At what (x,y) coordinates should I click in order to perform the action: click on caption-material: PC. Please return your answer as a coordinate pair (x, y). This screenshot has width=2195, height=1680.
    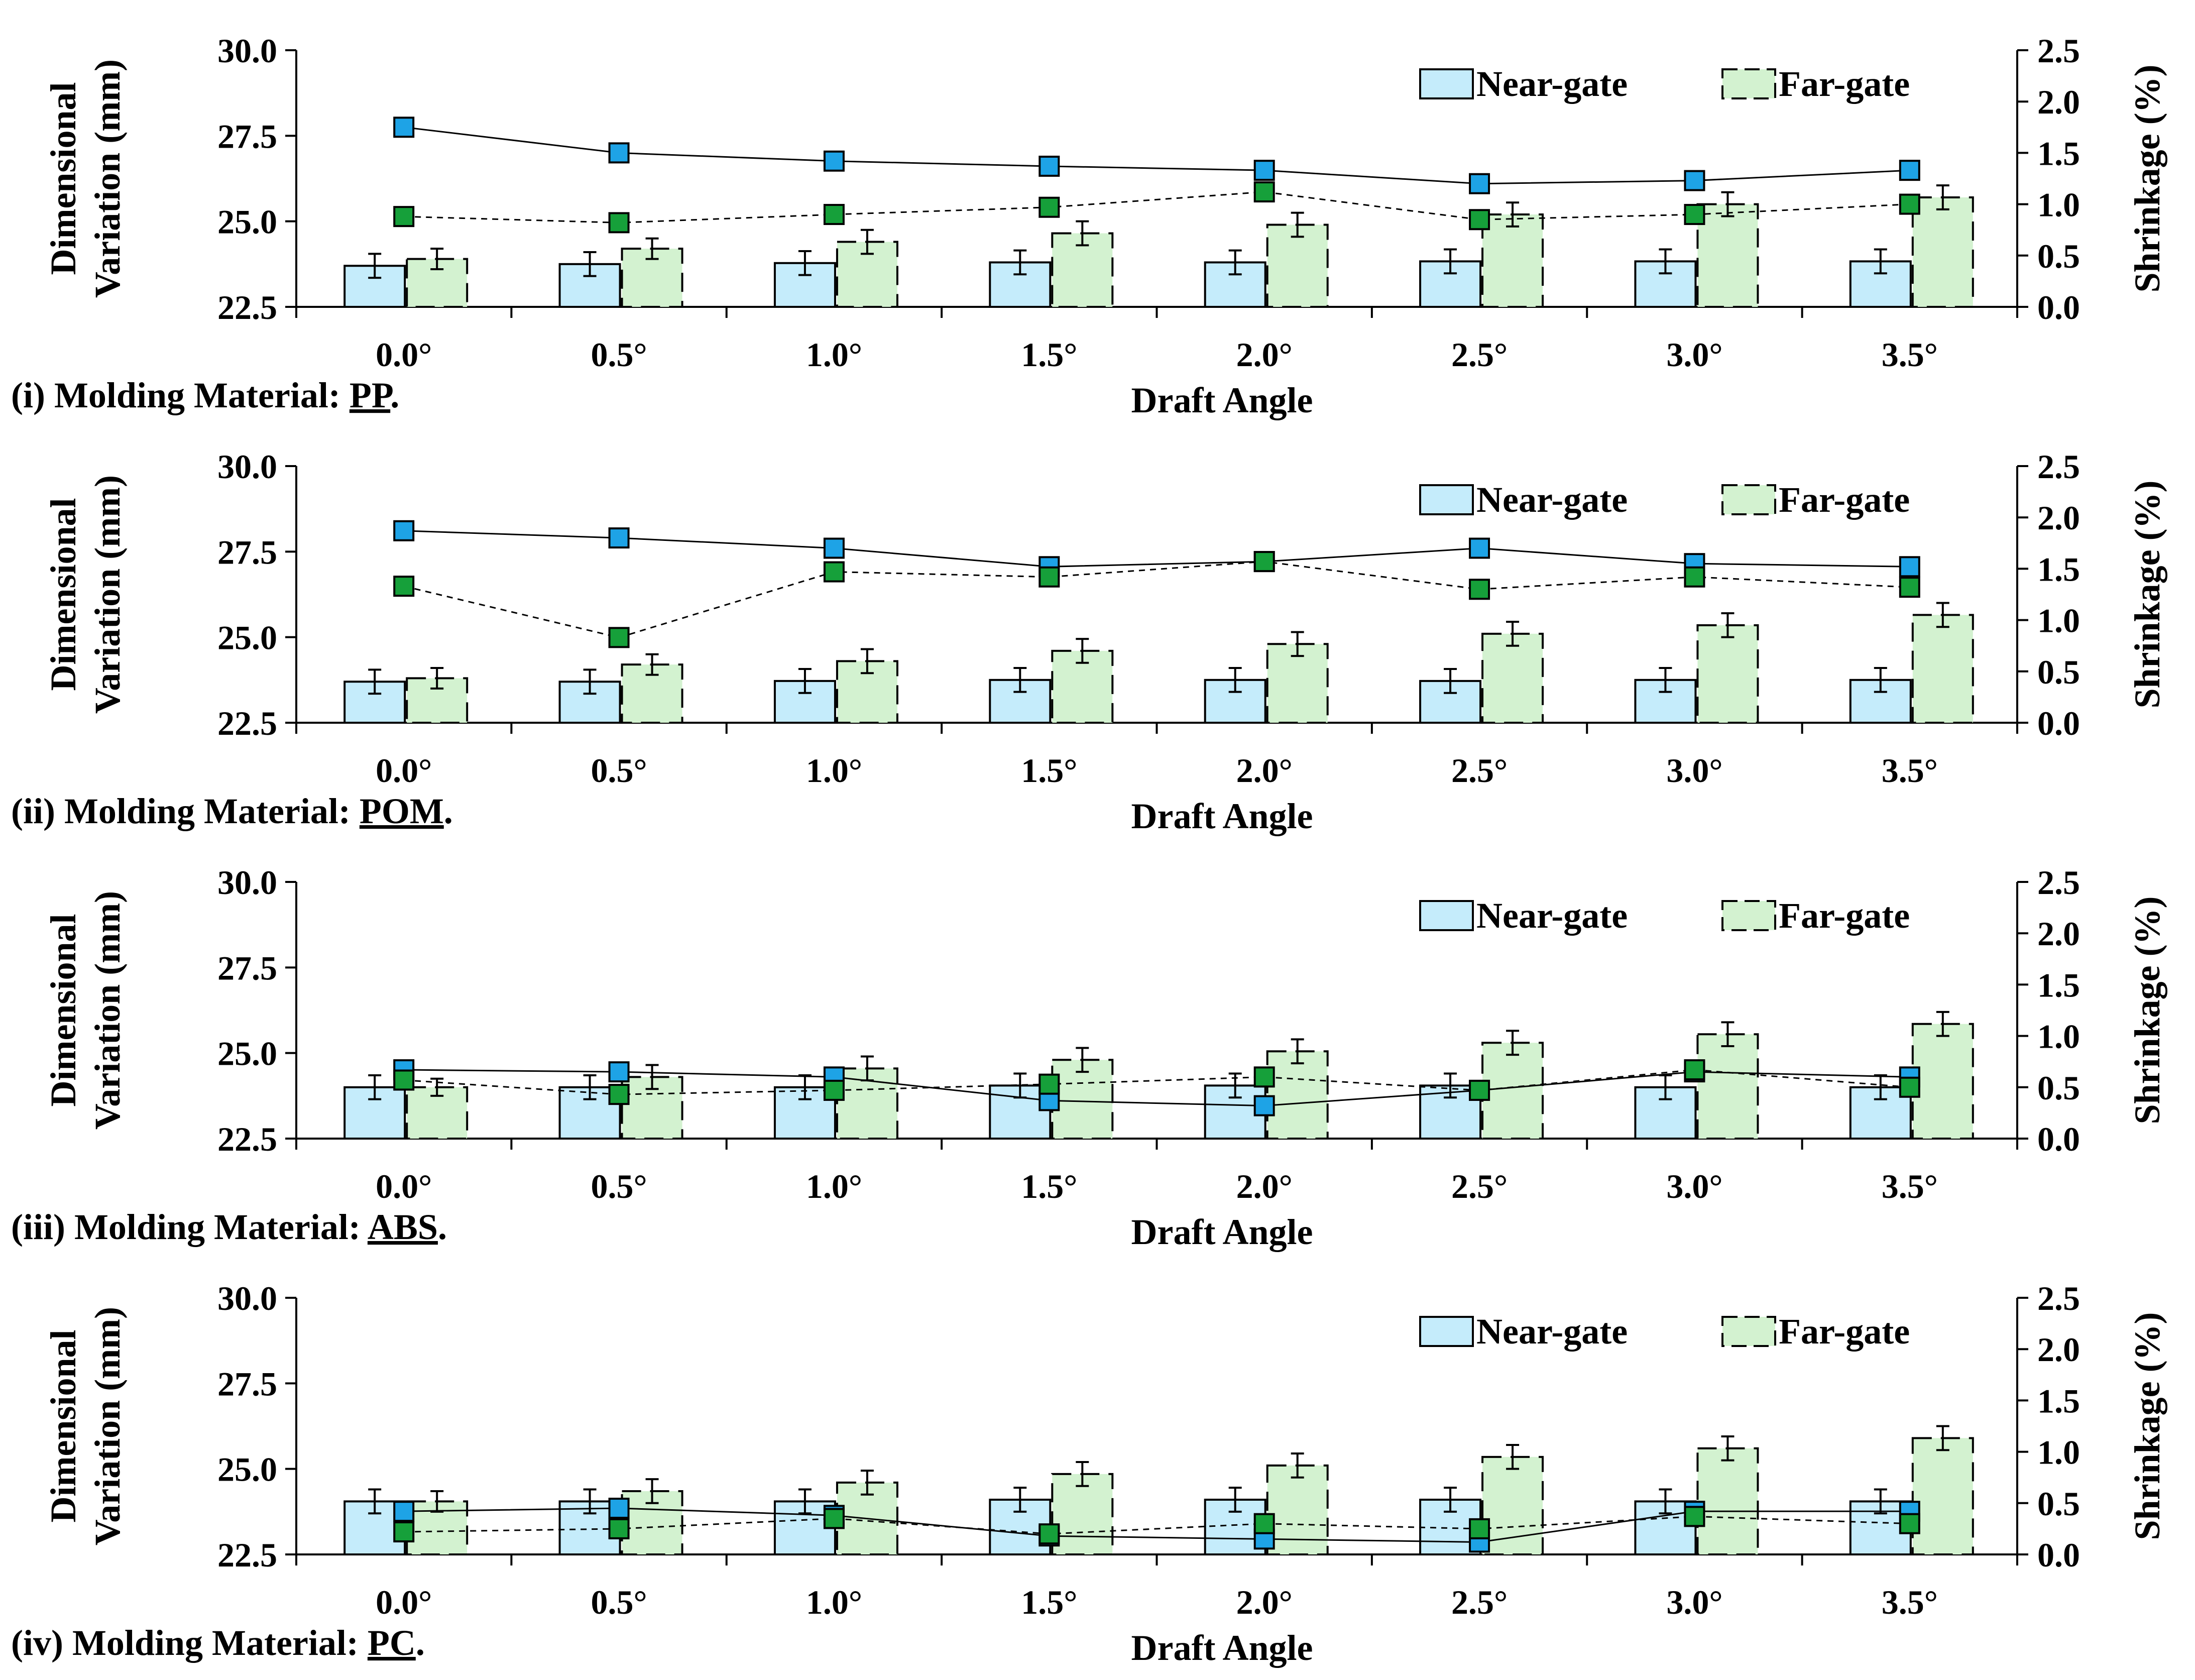
    Looking at the image, I should click on (392, 1643).